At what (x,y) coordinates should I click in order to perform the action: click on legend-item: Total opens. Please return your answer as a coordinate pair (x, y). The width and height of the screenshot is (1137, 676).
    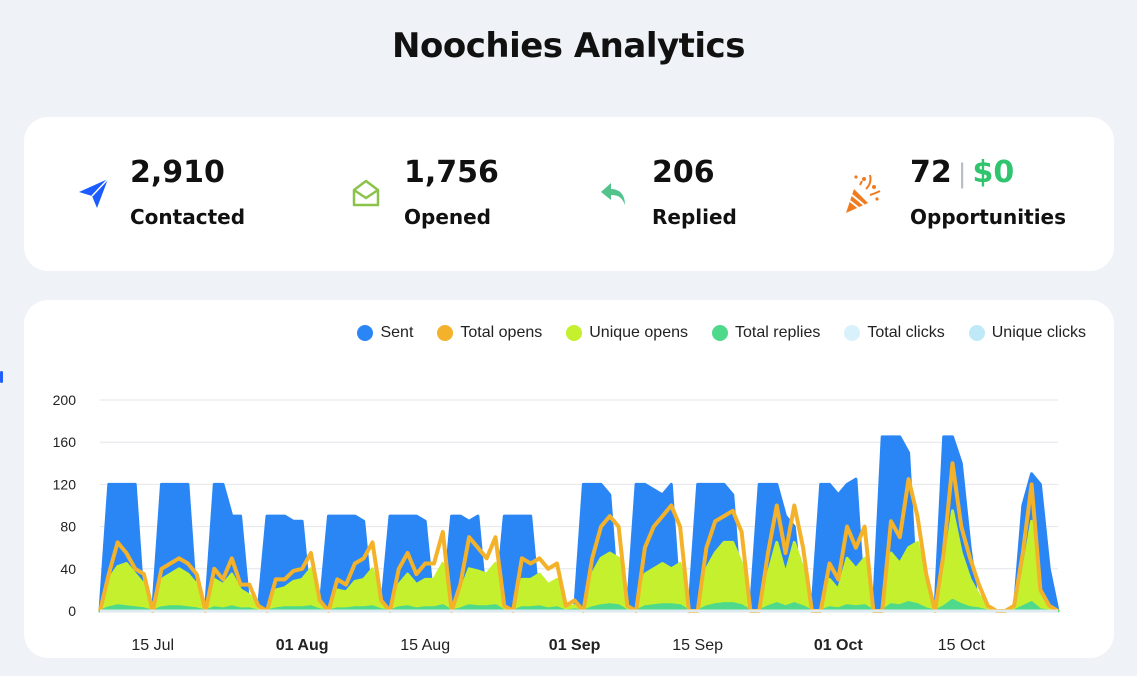
    Looking at the image, I should click on (489, 333).